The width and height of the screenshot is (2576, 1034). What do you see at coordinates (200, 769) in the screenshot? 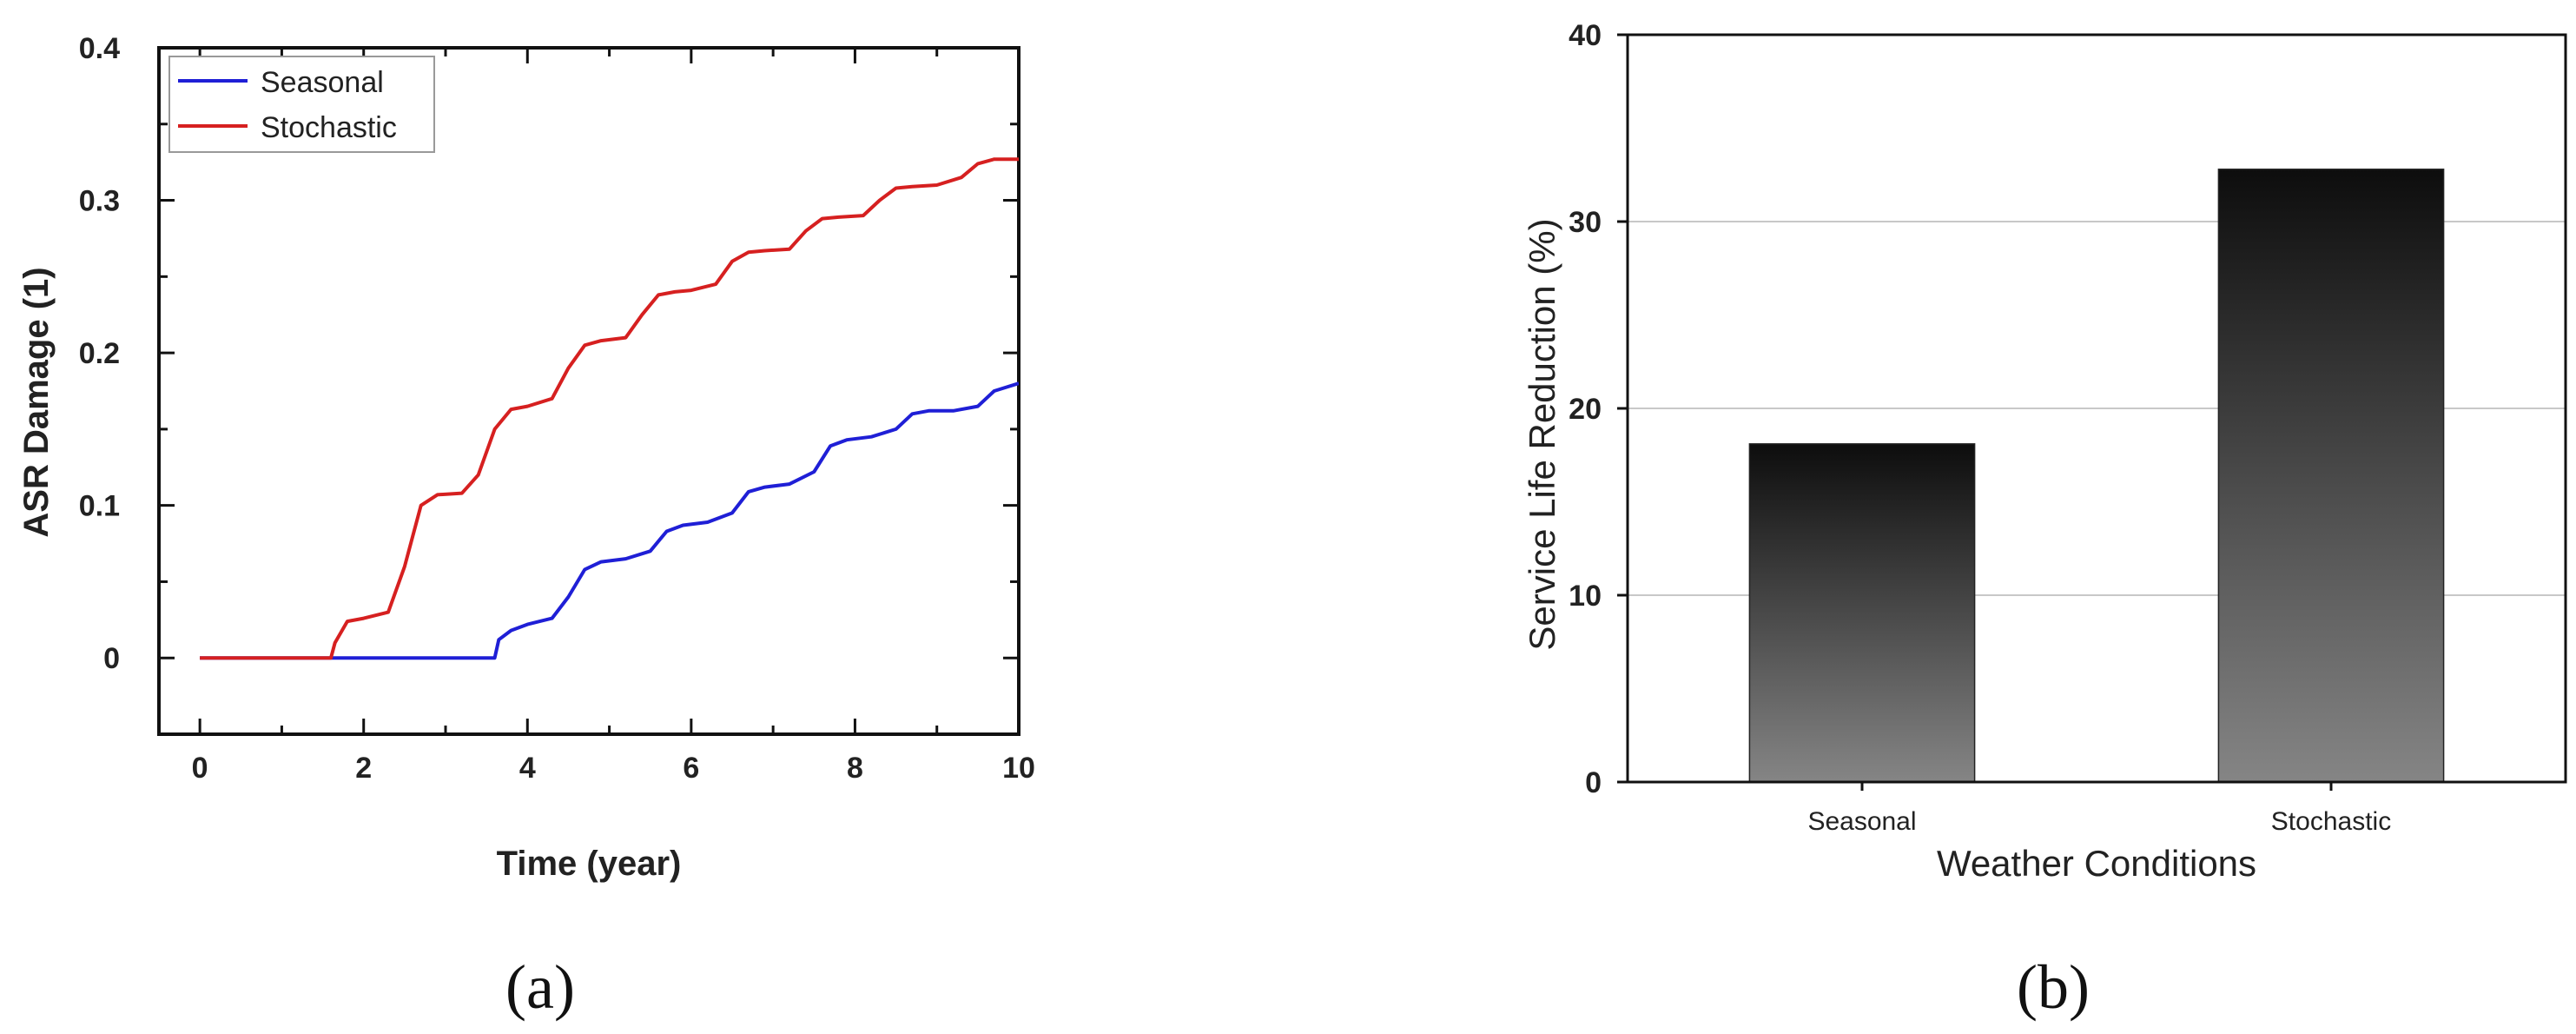
I see `x-tick-label: 0` at bounding box center [200, 769].